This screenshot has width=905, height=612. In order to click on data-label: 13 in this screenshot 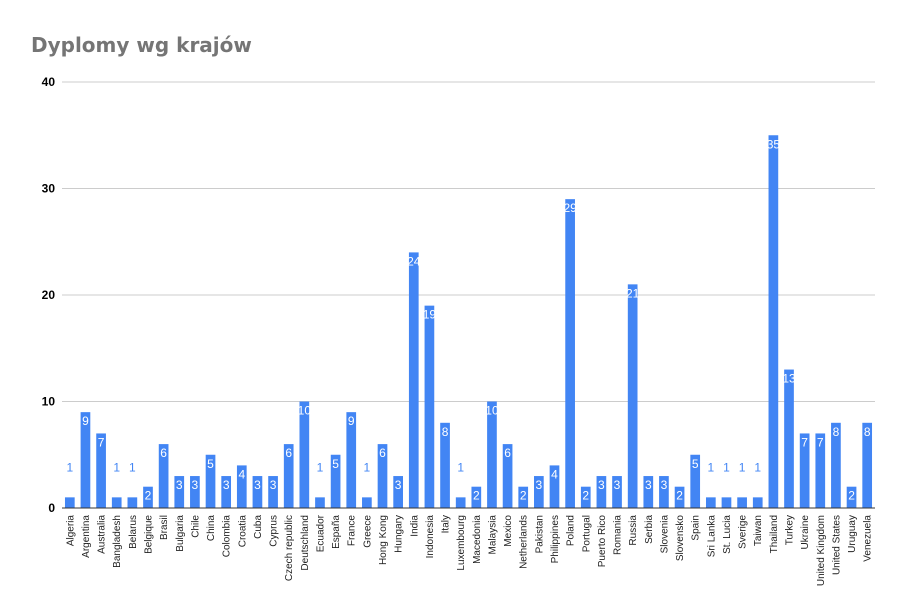, I will do `click(789, 379)`.